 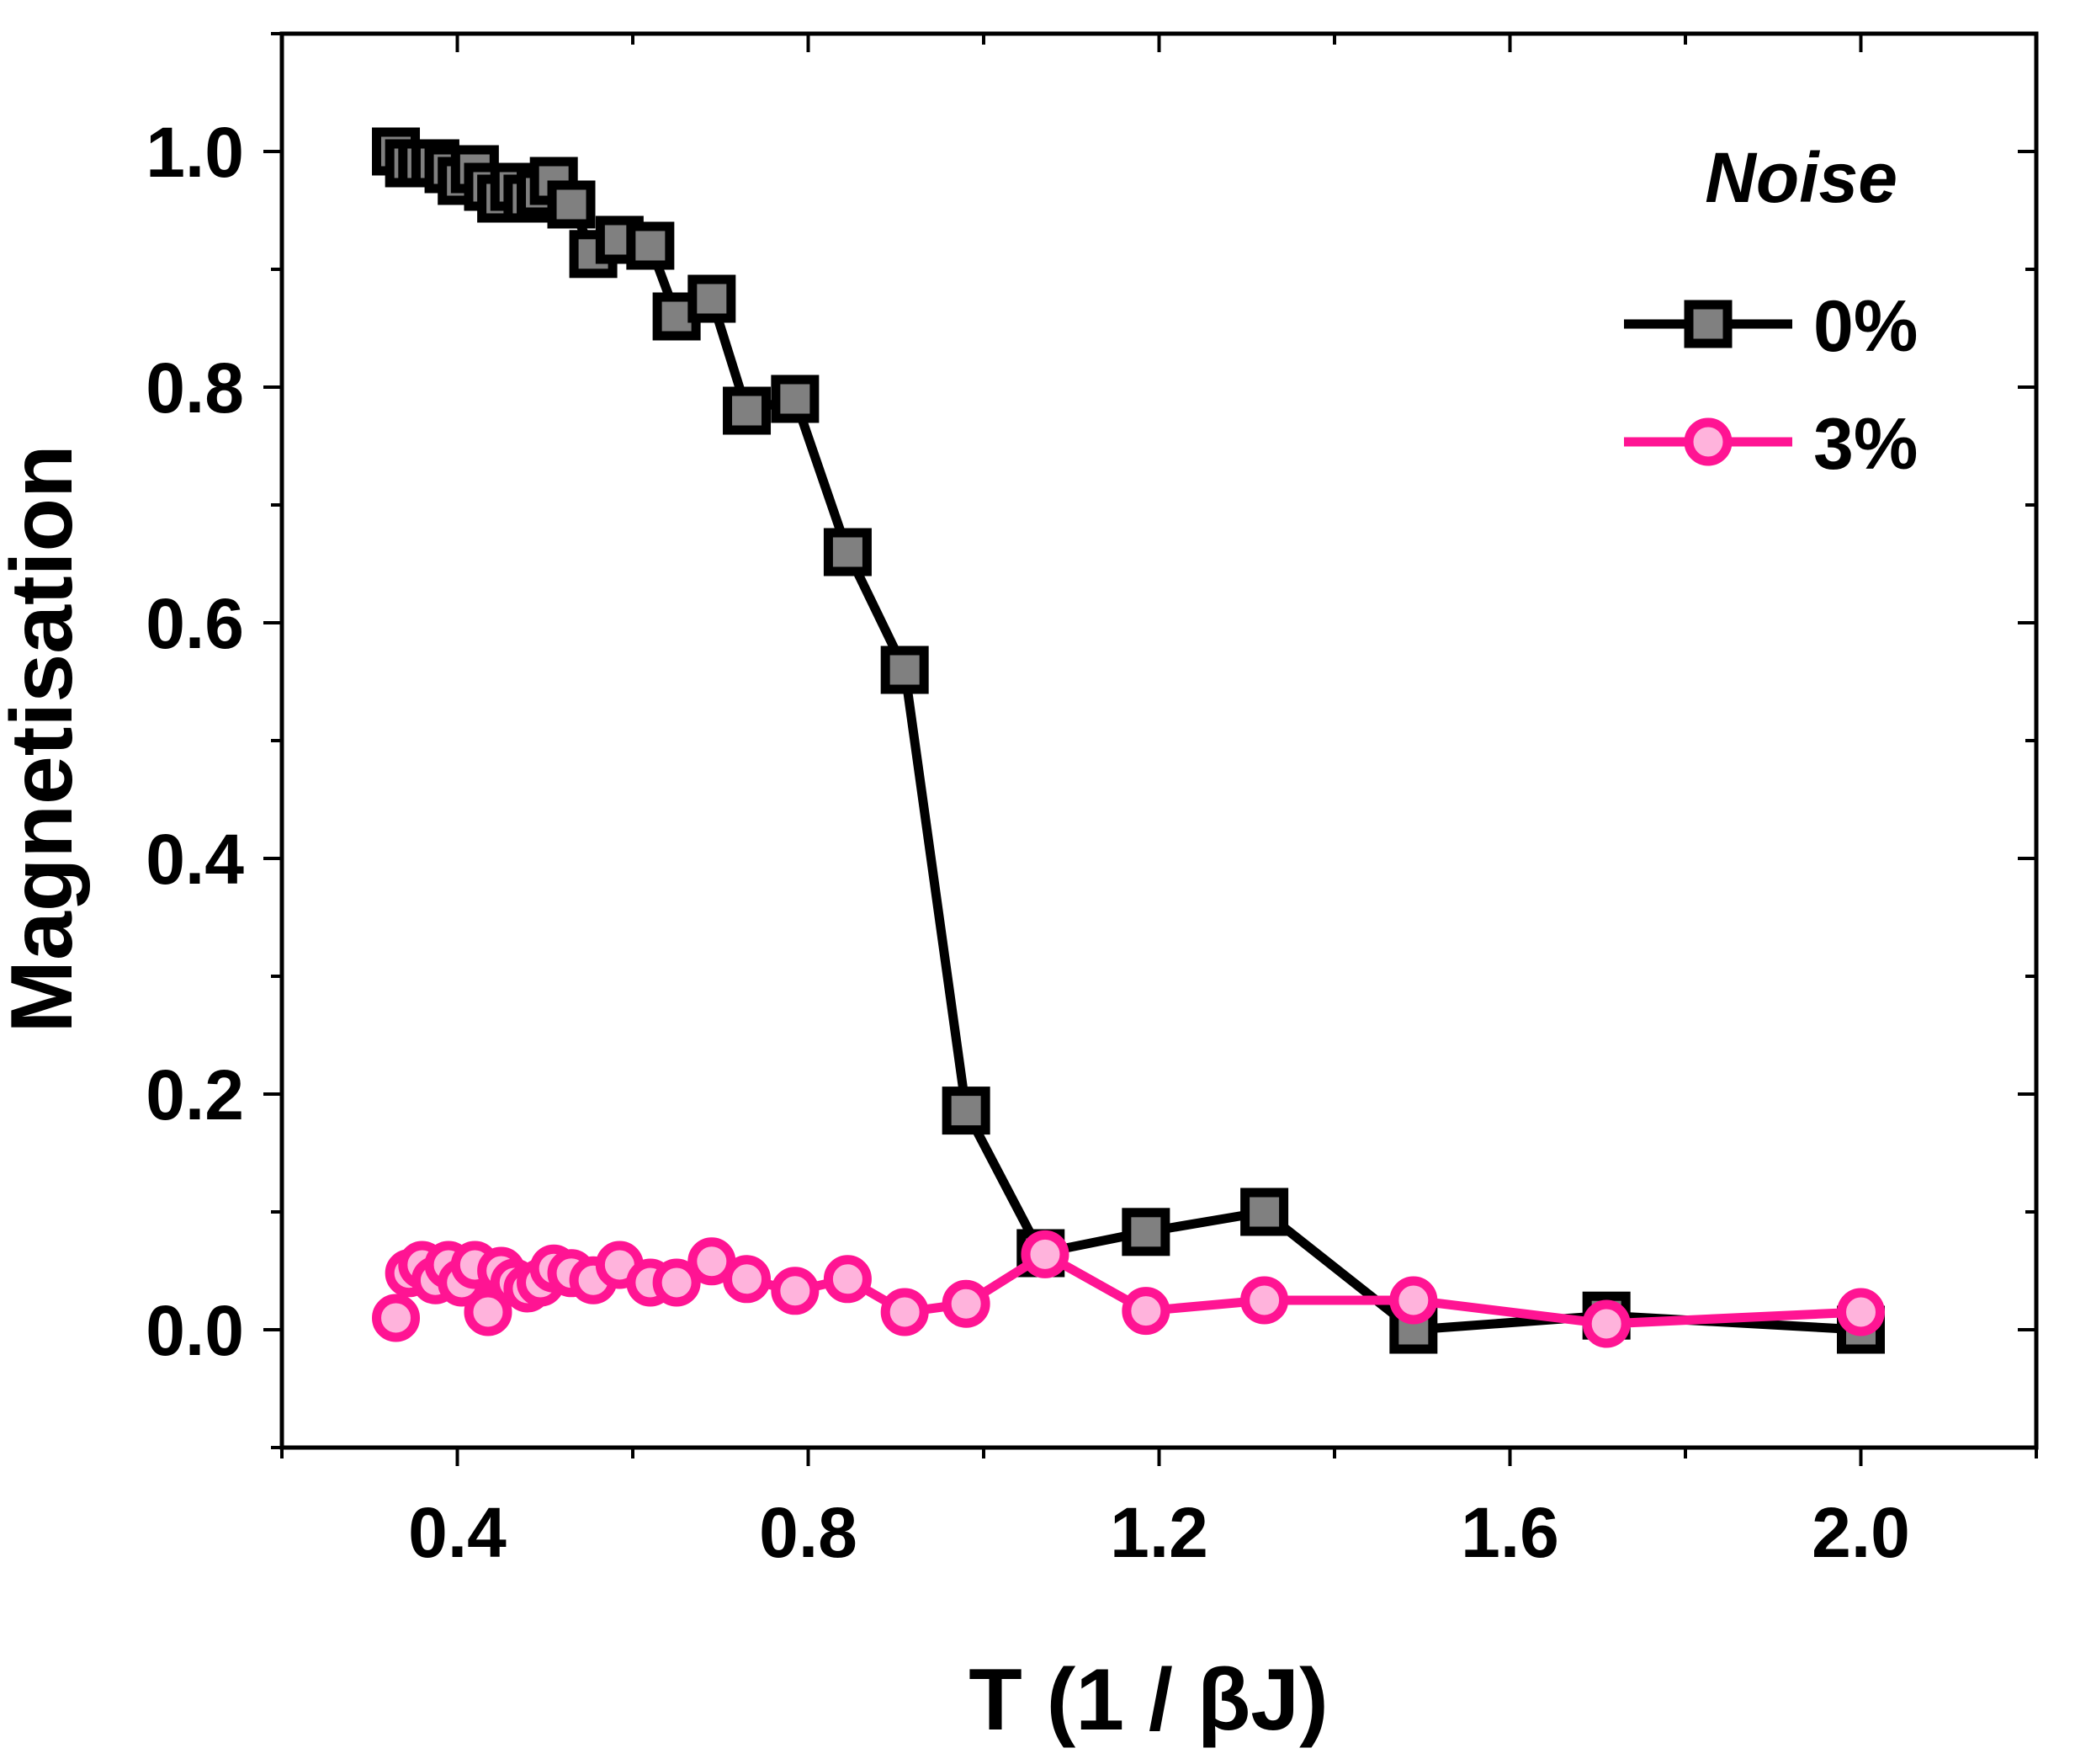 What do you see at coordinates (1149, 1700) in the screenshot?
I see `x-axis-label: T (1 / βJ)` at bounding box center [1149, 1700].